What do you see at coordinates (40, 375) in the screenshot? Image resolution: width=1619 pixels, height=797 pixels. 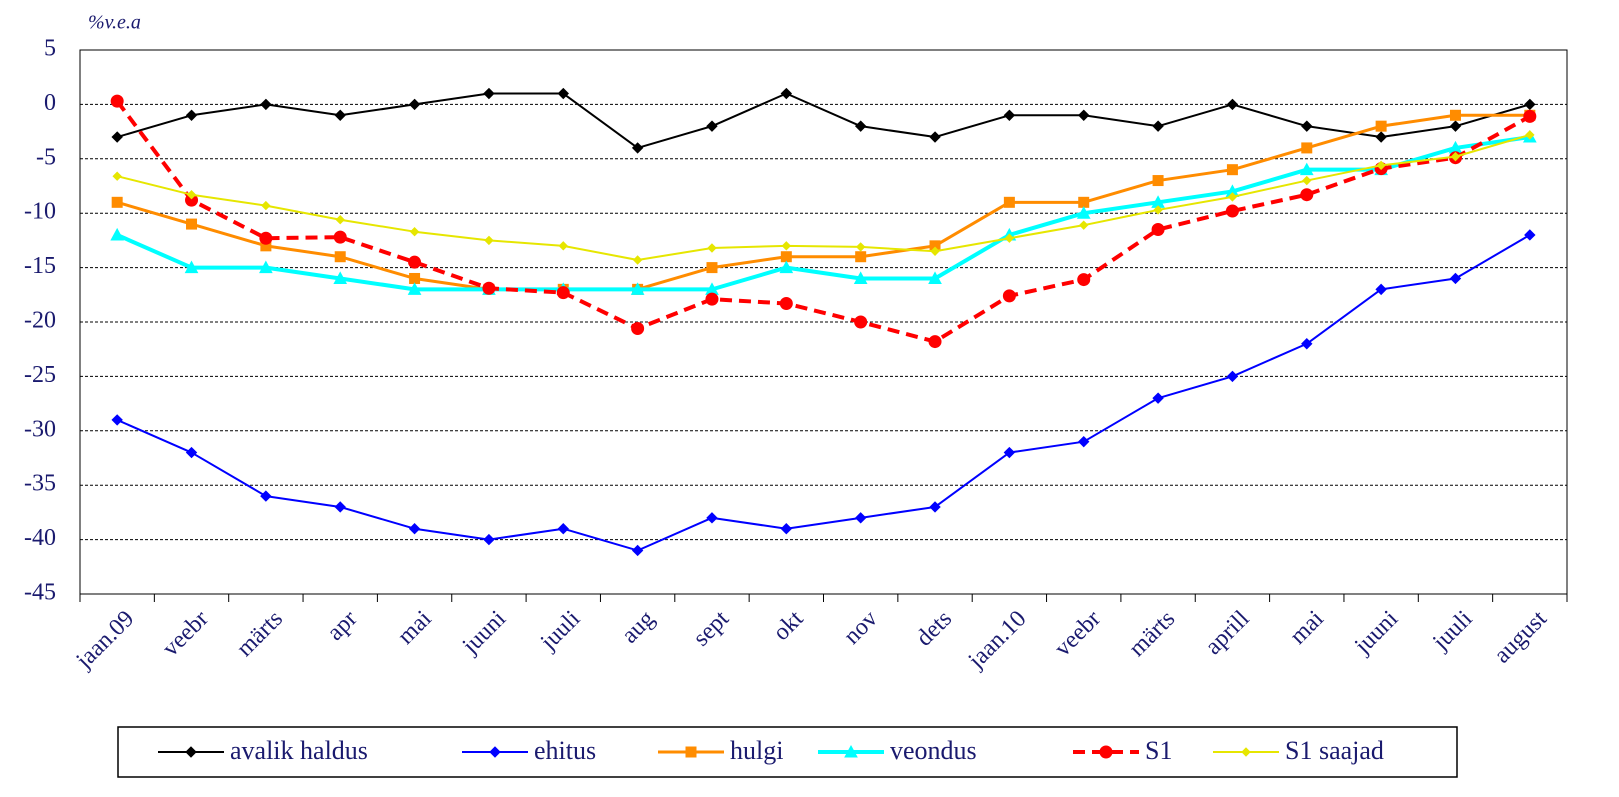 I see `y-tick-label: -25` at bounding box center [40, 375].